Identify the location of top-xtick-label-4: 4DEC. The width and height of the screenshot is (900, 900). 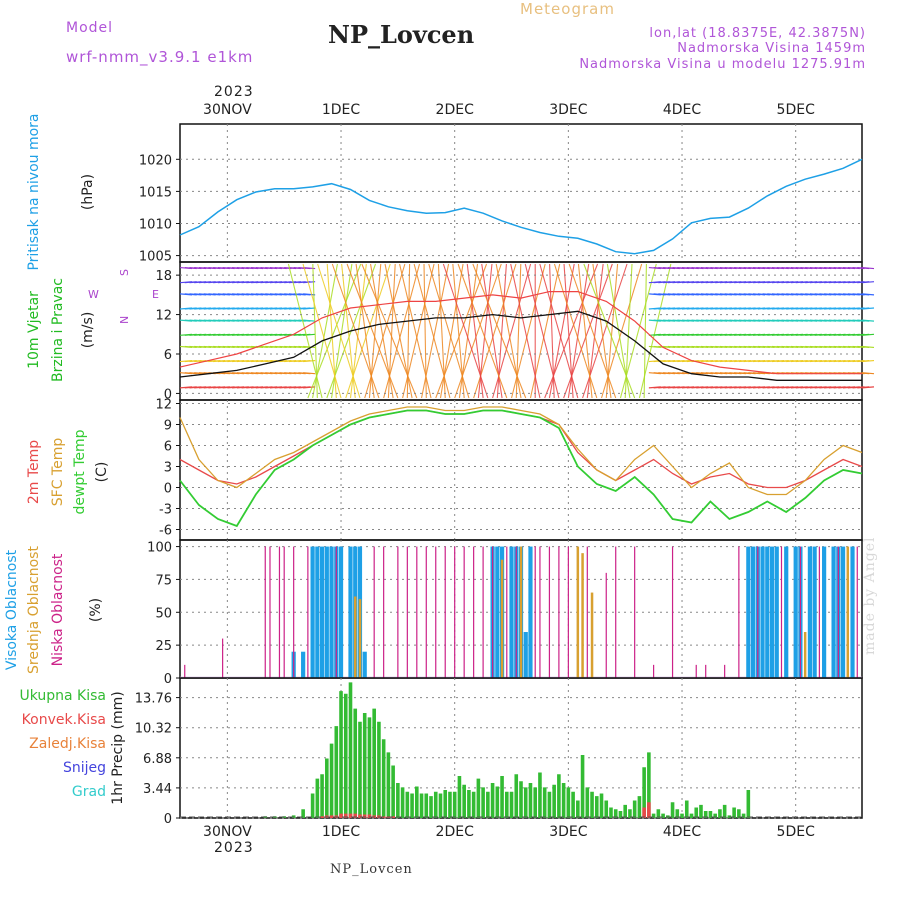
(682, 110).